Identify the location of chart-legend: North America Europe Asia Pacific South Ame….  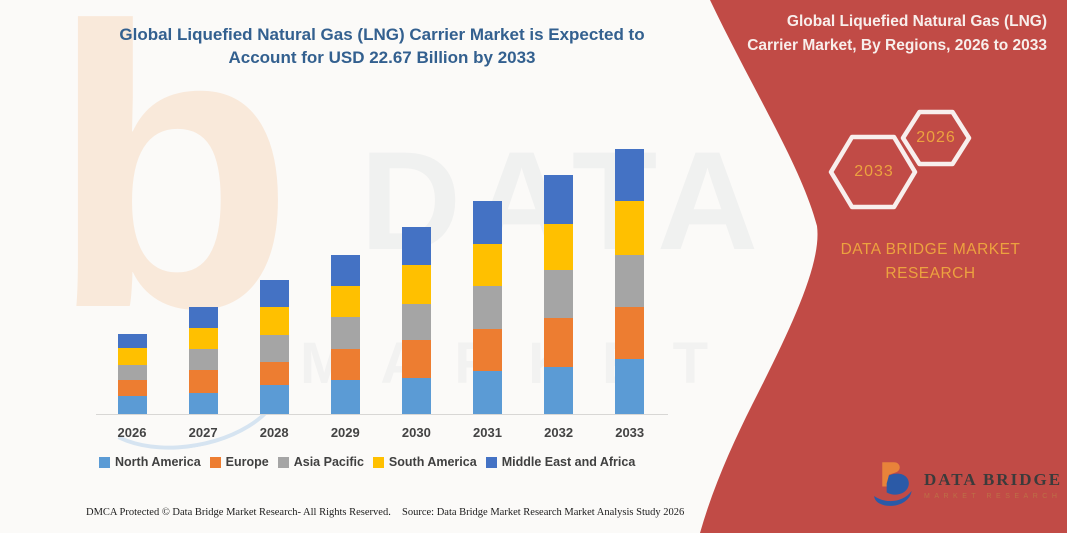
(379, 462).